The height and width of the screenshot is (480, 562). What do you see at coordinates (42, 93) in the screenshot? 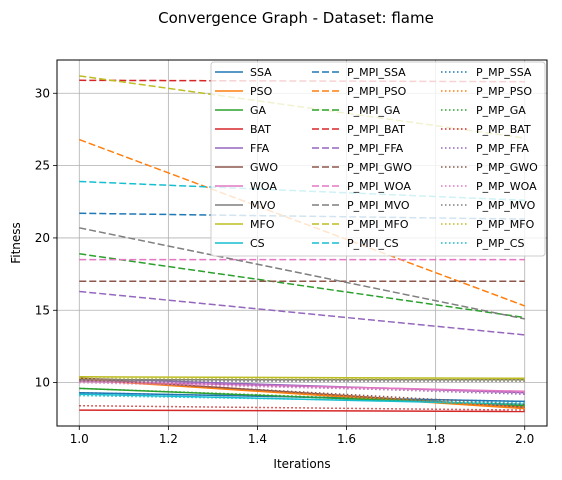
I see `y-tick-label: 30` at bounding box center [42, 93].